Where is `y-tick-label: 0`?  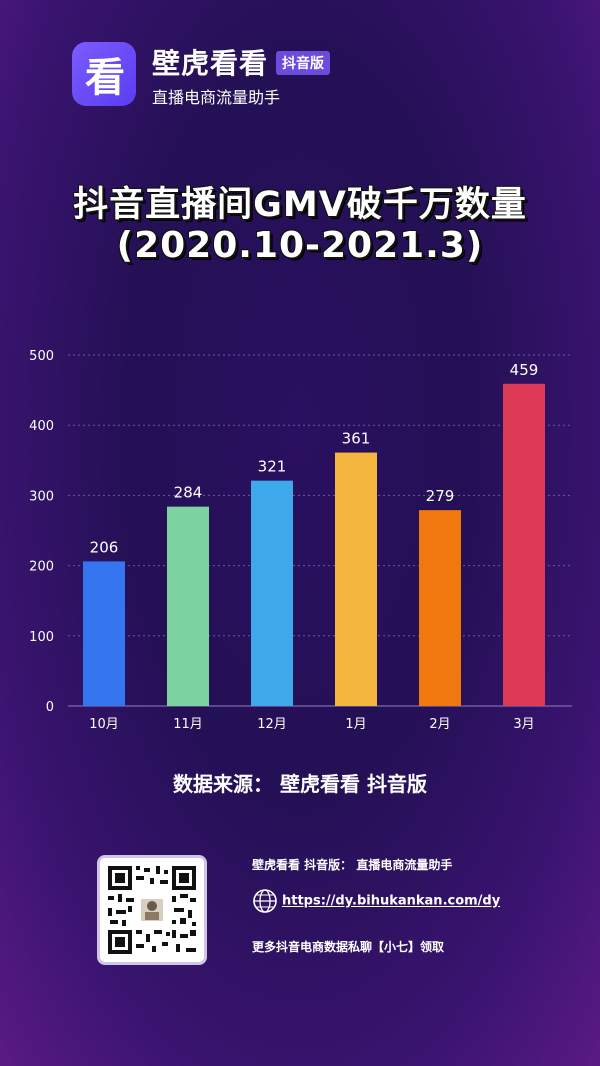 y-tick-label: 0 is located at coordinates (50, 707).